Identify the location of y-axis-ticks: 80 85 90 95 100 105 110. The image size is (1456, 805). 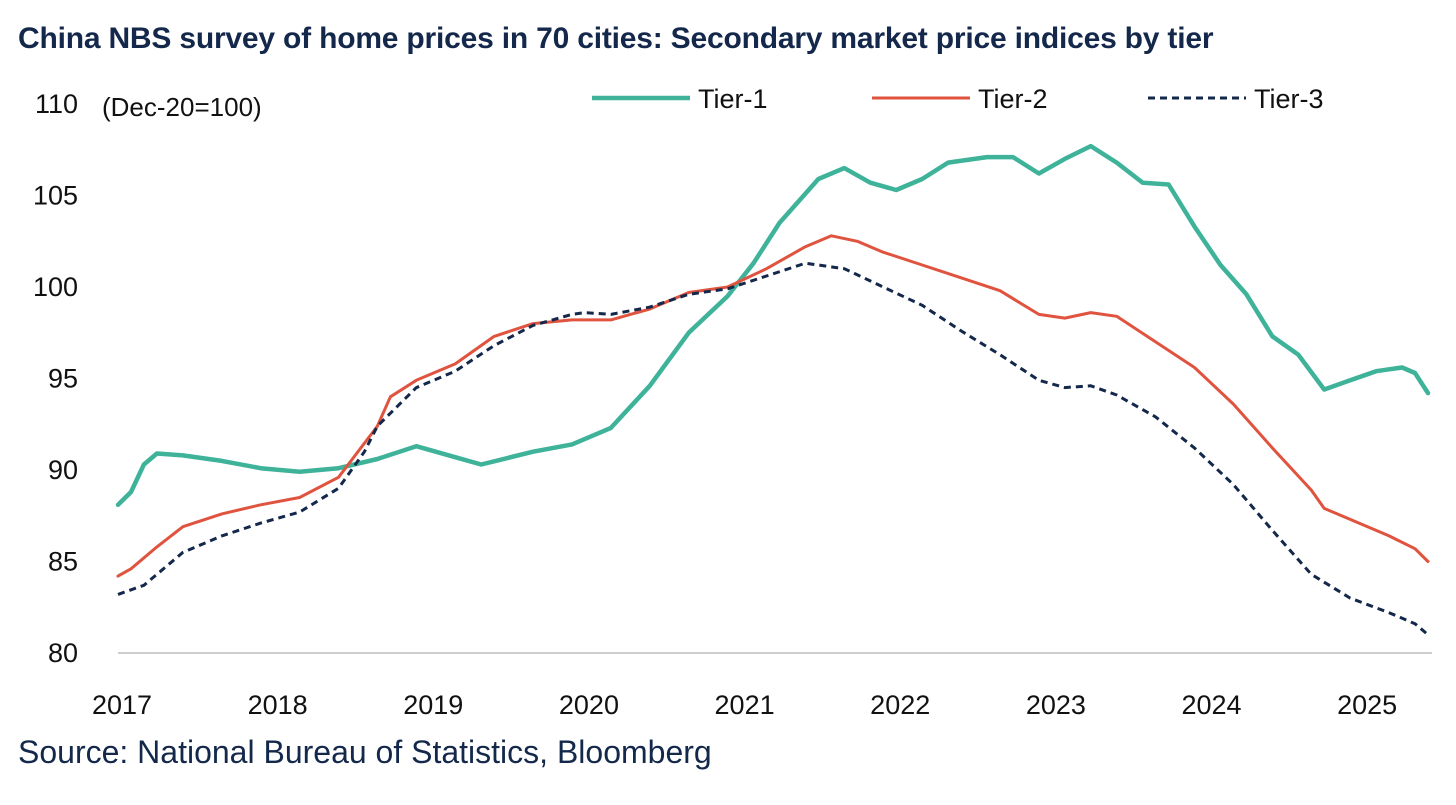
(55, 378).